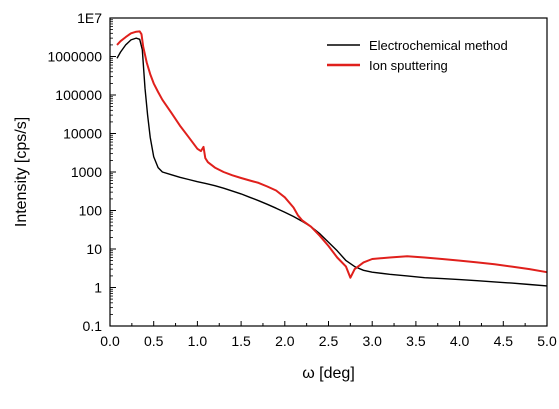 The width and height of the screenshot is (559, 409). Describe the element at coordinates (21, 172) in the screenshot. I see `y-axis-title: Intensity [cps/s]` at that location.